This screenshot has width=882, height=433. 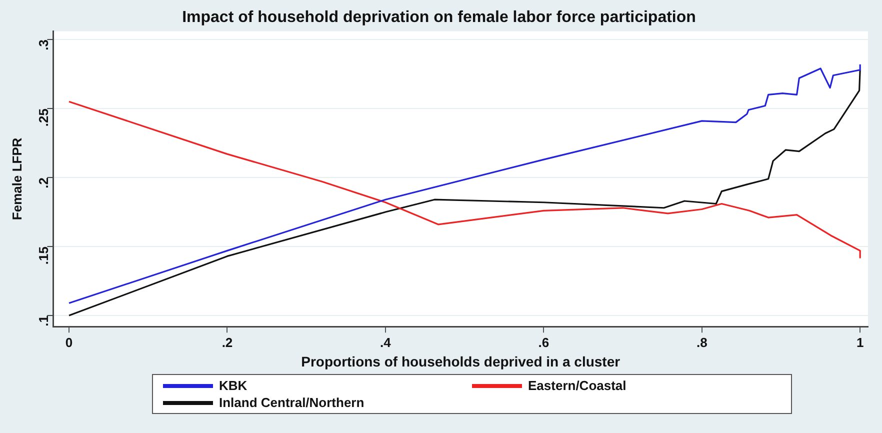 What do you see at coordinates (233, 385) in the screenshot?
I see `legend-label: KBK` at bounding box center [233, 385].